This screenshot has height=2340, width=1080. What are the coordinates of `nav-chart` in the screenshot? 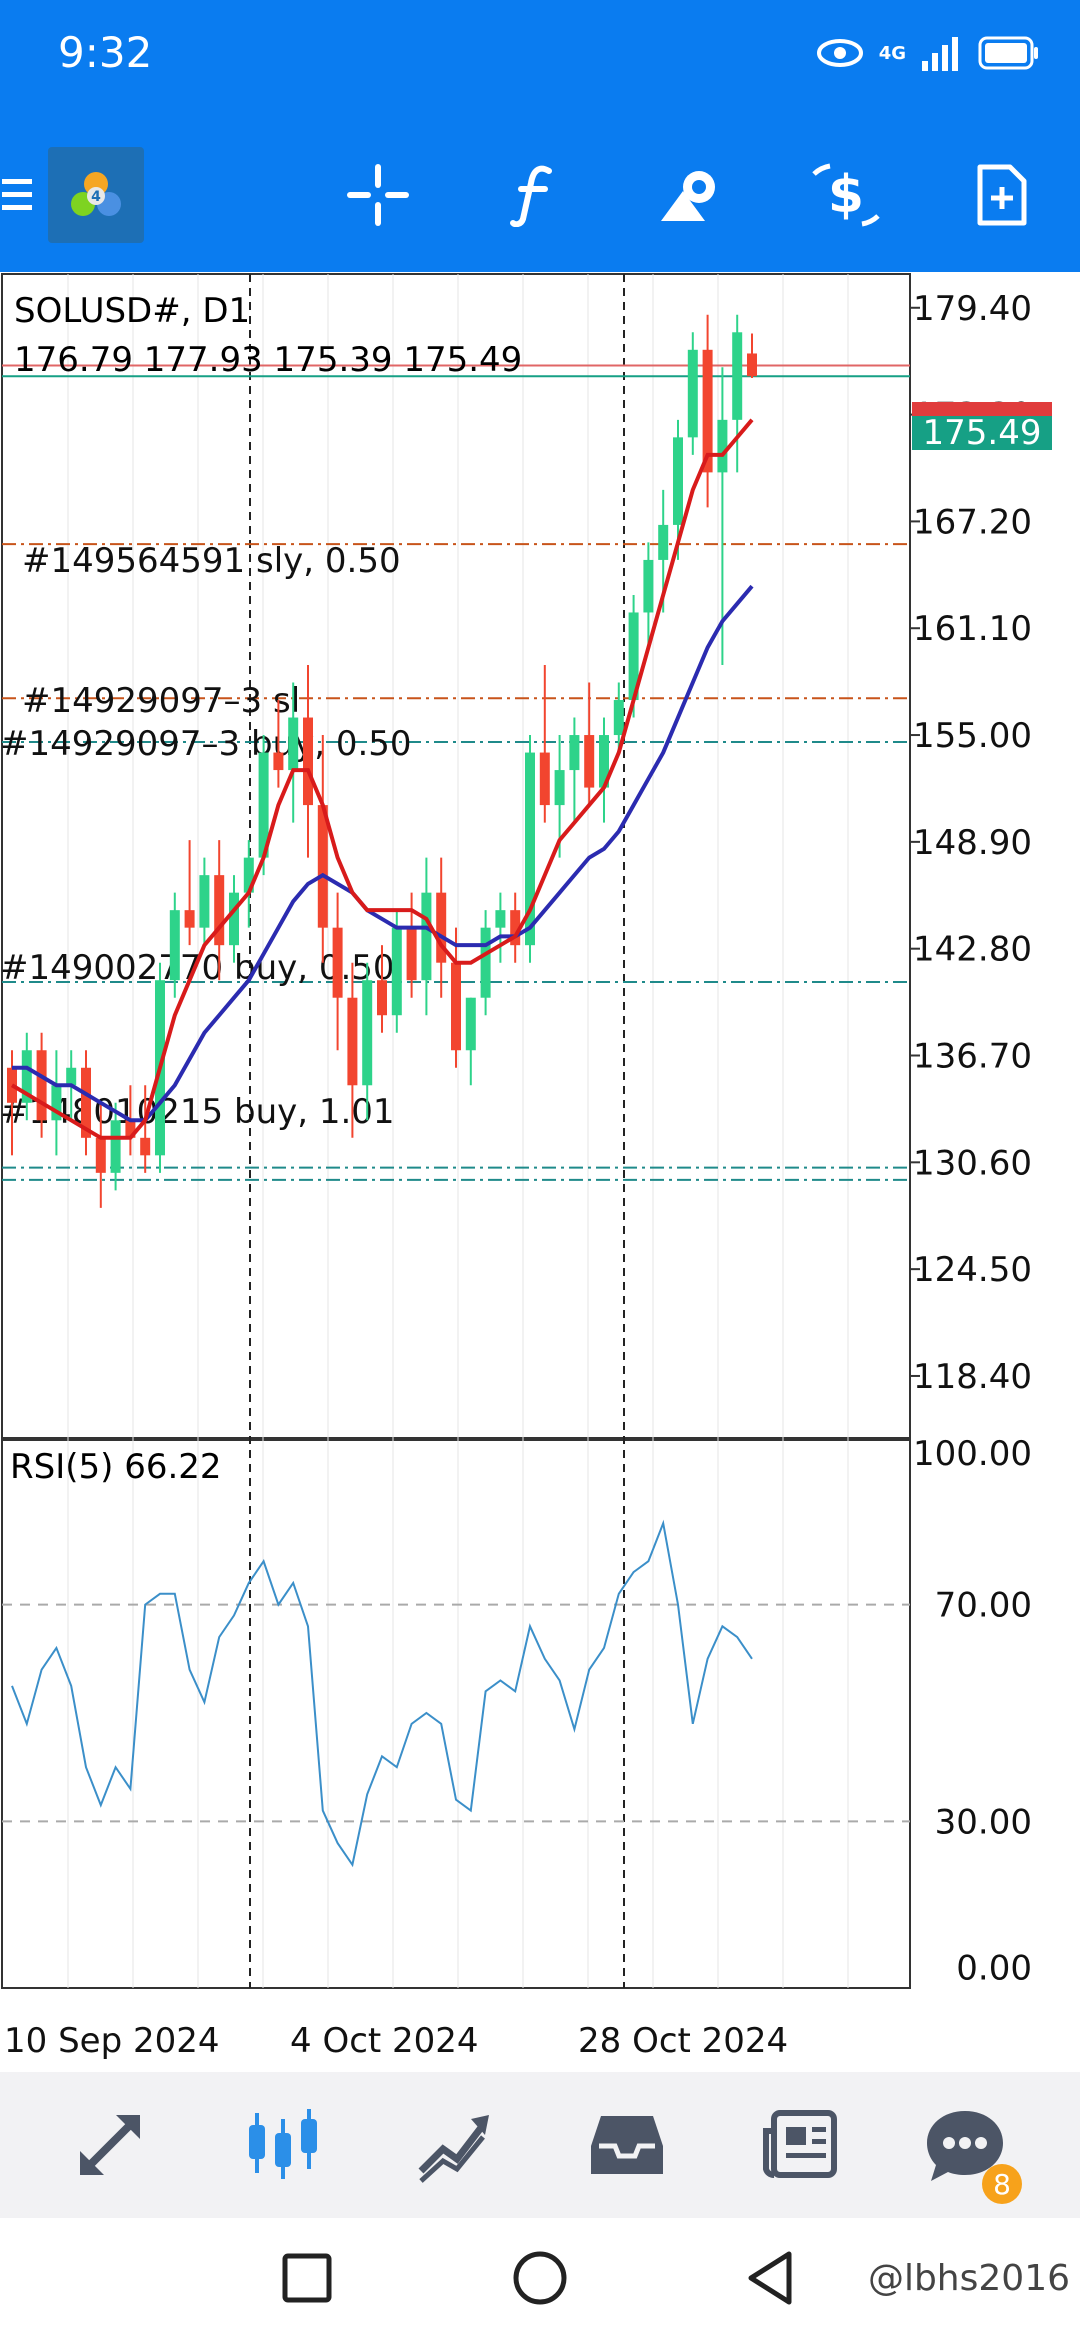 It's located at (455, 2145).